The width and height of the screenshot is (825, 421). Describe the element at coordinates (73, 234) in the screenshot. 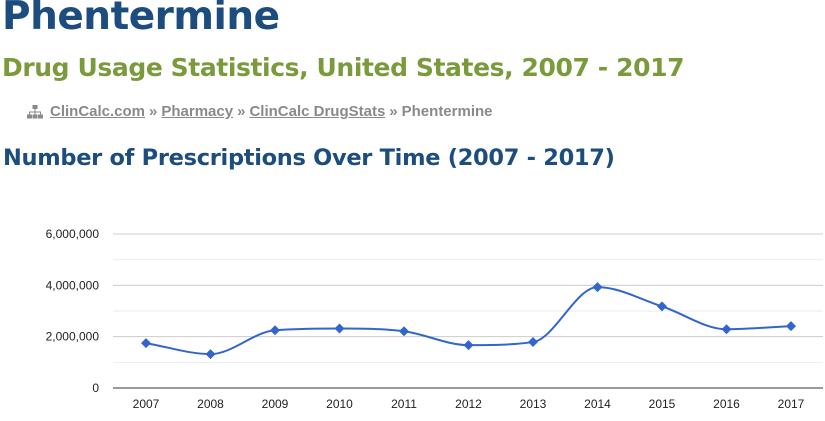

I see `y-tick-label: 6,000,000` at that location.